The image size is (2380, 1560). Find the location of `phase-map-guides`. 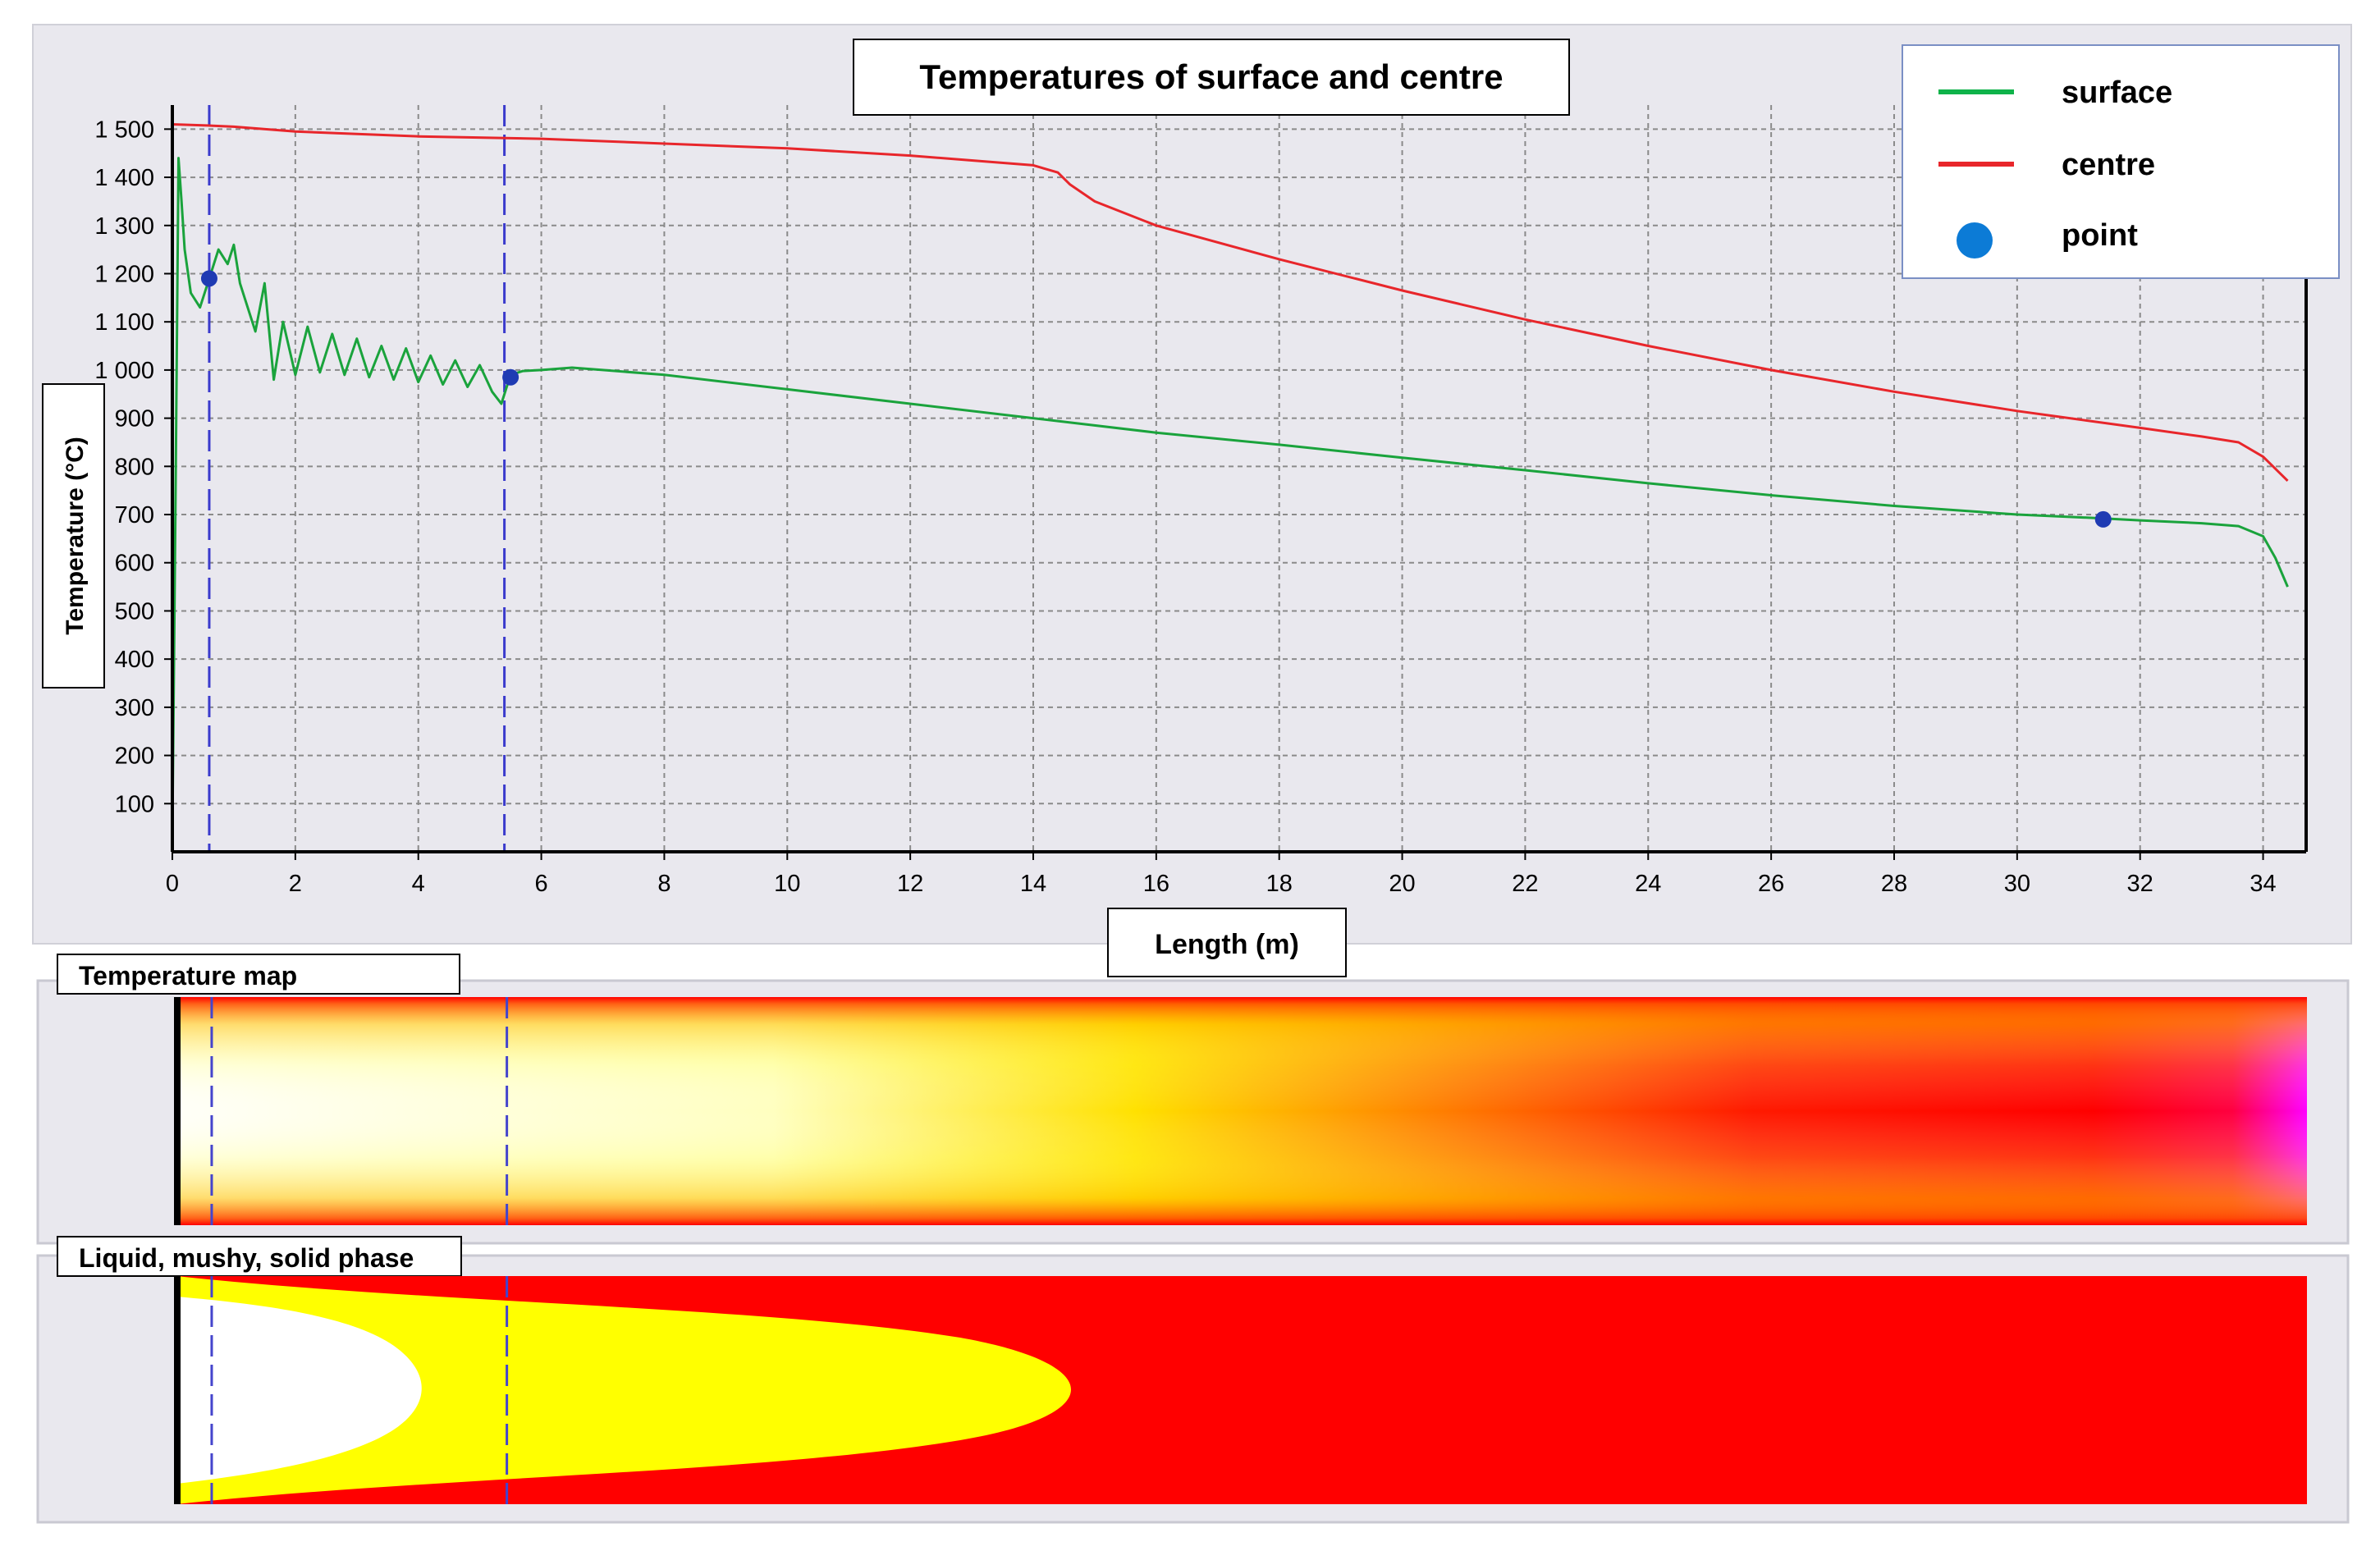

phase-map-guides is located at coordinates (359, 1390).